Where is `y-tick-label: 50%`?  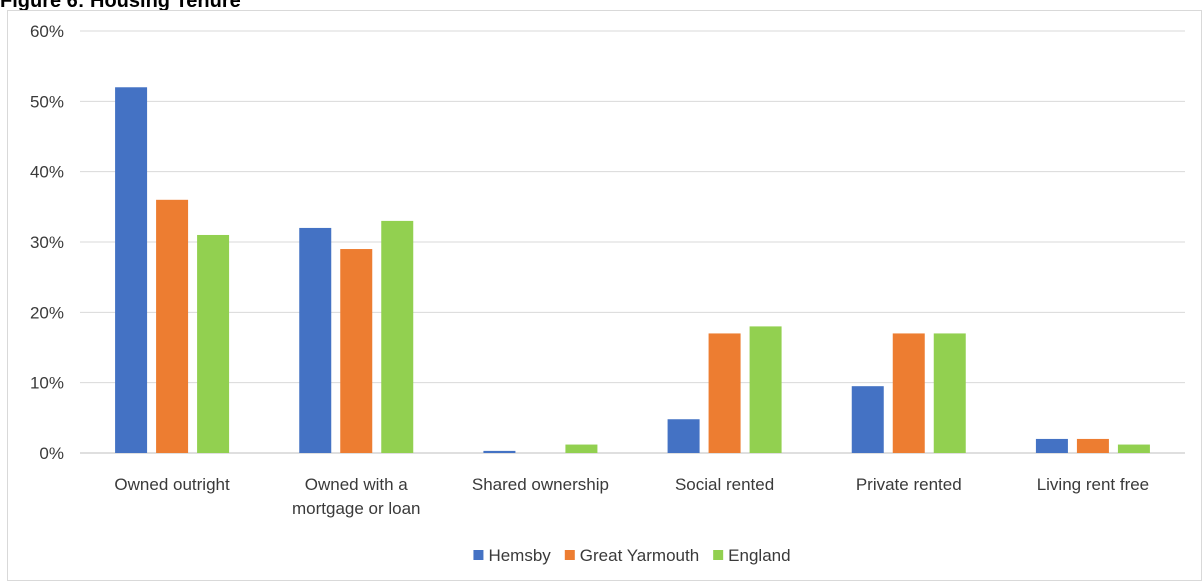 y-tick-label: 50% is located at coordinates (47, 101).